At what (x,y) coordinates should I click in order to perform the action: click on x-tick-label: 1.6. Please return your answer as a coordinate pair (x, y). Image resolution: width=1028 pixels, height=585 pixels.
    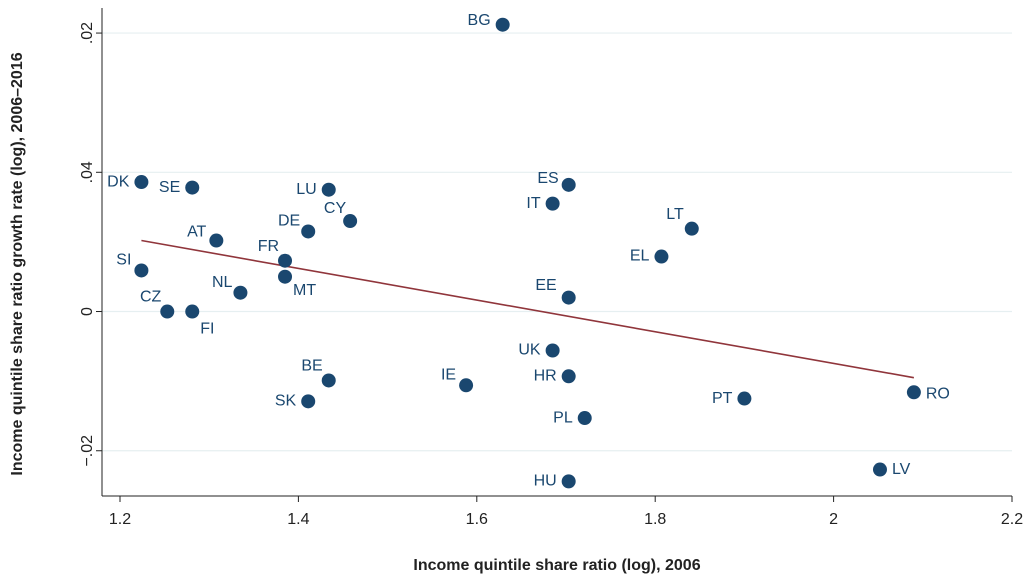
    Looking at the image, I should click on (477, 519).